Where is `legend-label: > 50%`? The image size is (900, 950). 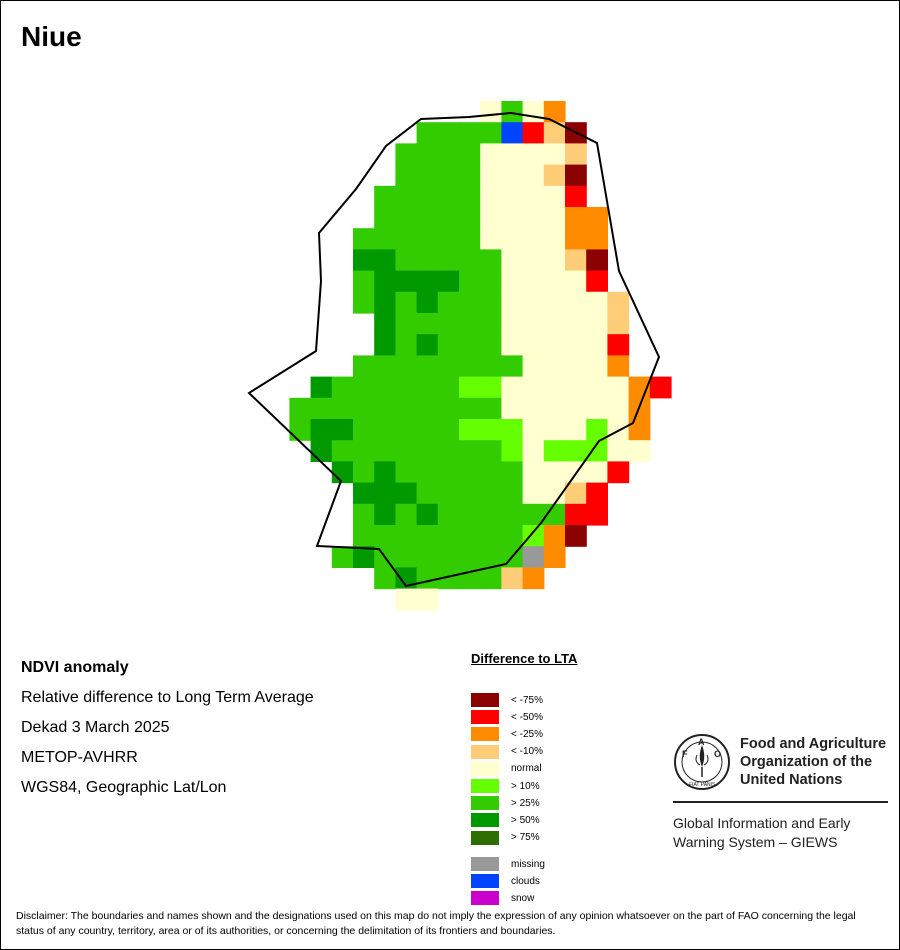
legend-label: > 50% is located at coordinates (525, 820).